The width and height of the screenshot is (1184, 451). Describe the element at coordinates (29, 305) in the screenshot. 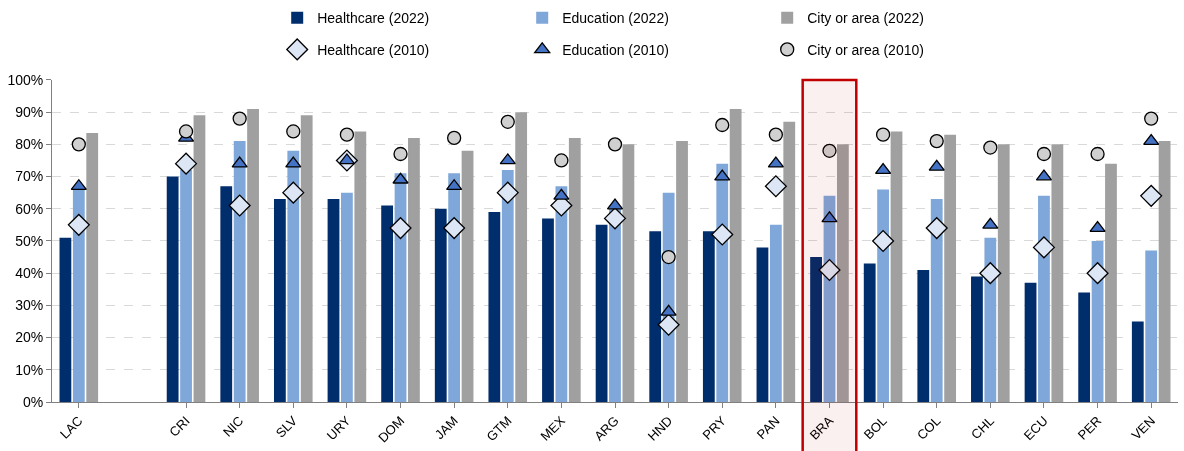

I see `y-tick-label: 30%` at that location.